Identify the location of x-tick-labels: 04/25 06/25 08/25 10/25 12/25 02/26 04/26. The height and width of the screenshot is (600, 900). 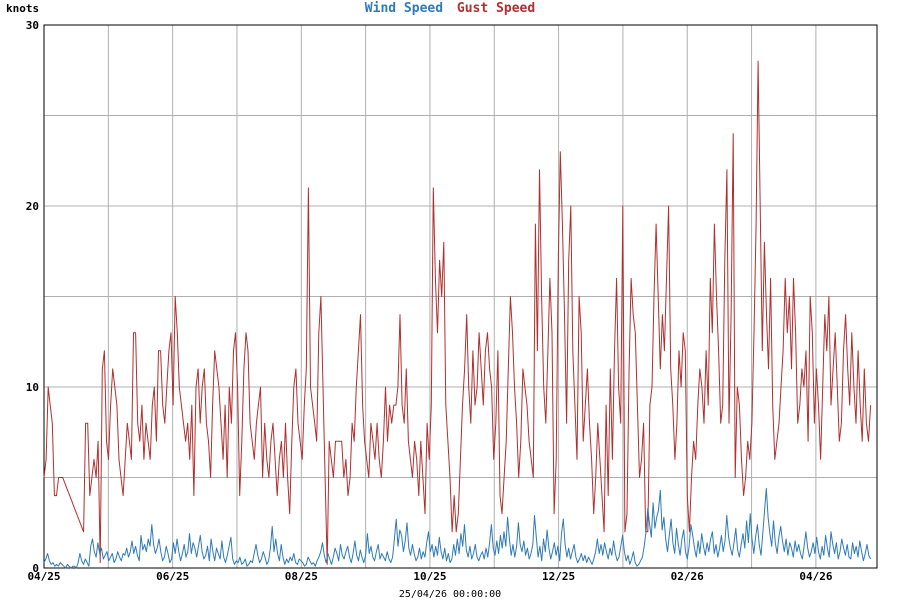
(429, 576).